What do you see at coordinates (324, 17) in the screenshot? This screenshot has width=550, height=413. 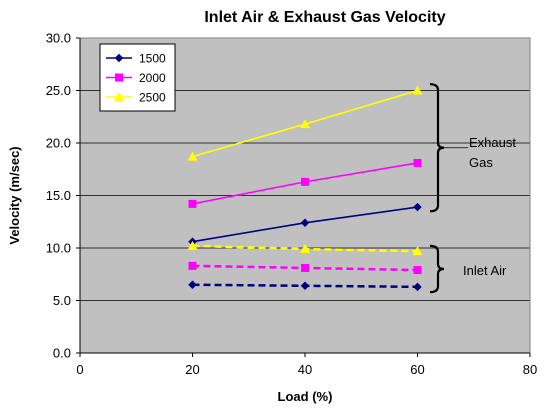 I see `chart-title: Inlet Air & Exhaust Gas Velocity` at bounding box center [324, 17].